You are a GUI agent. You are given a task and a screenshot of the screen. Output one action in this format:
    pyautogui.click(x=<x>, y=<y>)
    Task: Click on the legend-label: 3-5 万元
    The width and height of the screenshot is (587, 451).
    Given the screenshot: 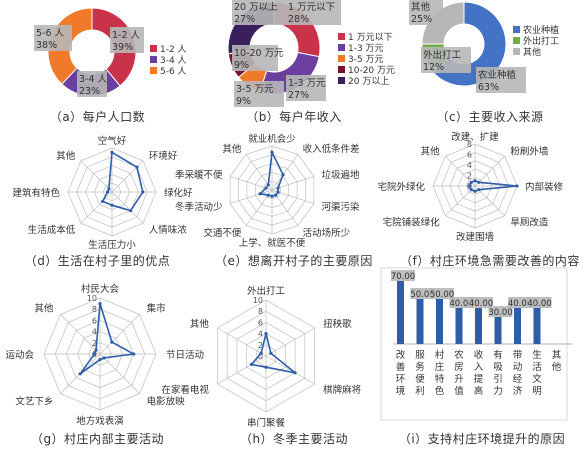 What is the action you would take?
    pyautogui.click(x=366, y=60)
    